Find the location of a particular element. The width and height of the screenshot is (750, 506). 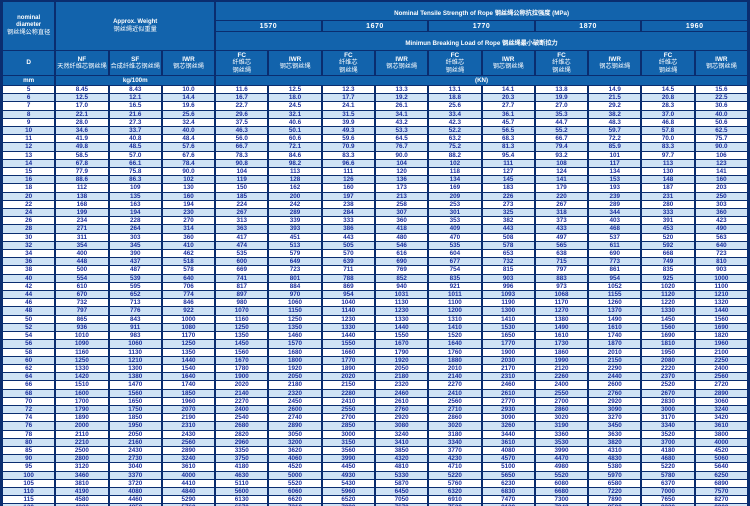

value-cell: 2680 is located at coordinates (242, 426).